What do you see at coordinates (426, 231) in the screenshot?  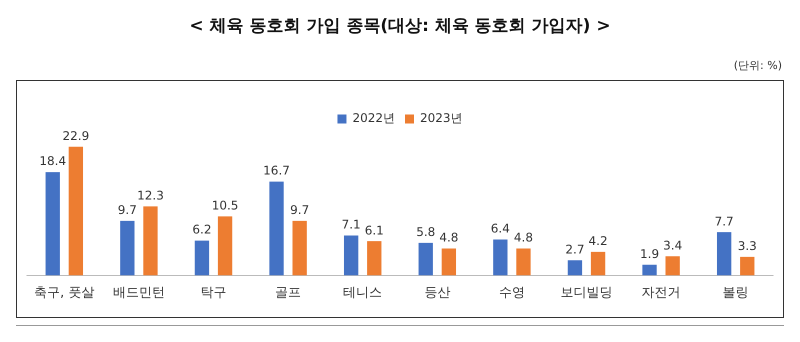 I see `data-label: 5.8` at bounding box center [426, 231].